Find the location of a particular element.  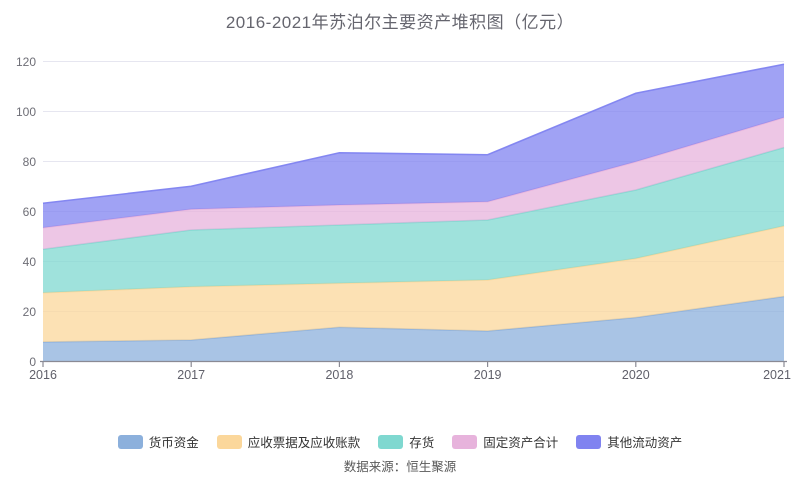

x-axis-label-2020: 2020 is located at coordinates (635, 375).